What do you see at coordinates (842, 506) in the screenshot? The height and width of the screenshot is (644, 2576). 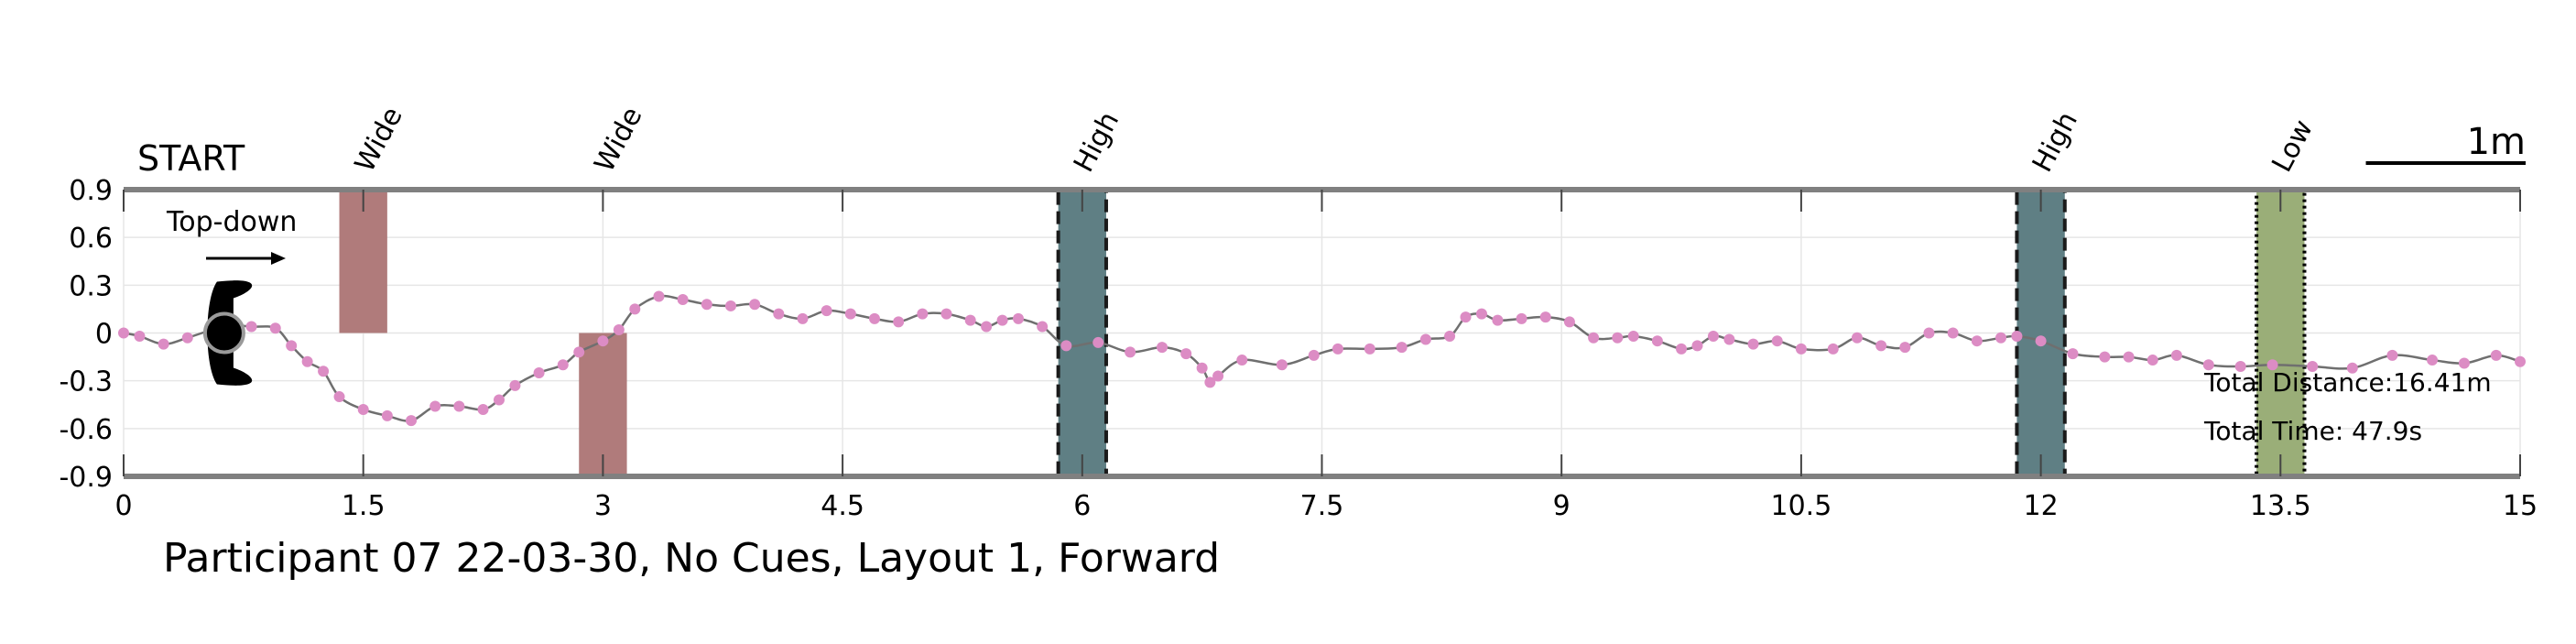 I see `x-tick-label: 4.5` at bounding box center [842, 506].